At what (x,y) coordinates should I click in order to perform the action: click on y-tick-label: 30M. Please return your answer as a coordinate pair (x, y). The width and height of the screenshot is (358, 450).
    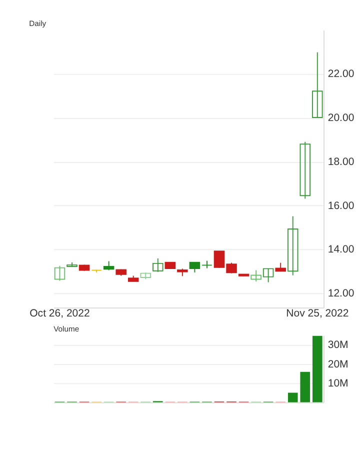
    Looking at the image, I should click on (338, 345).